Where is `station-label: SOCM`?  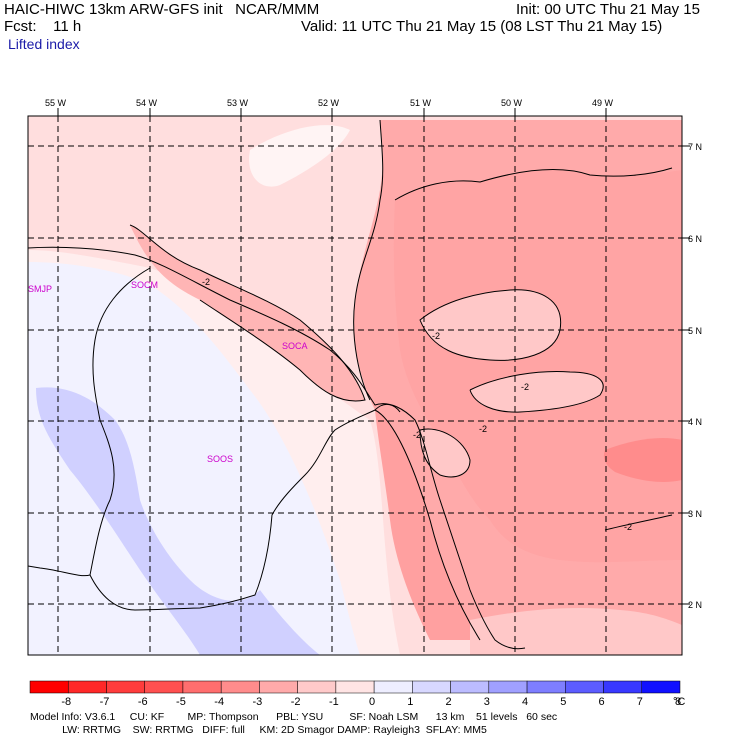 station-label: SOCM is located at coordinates (144, 285).